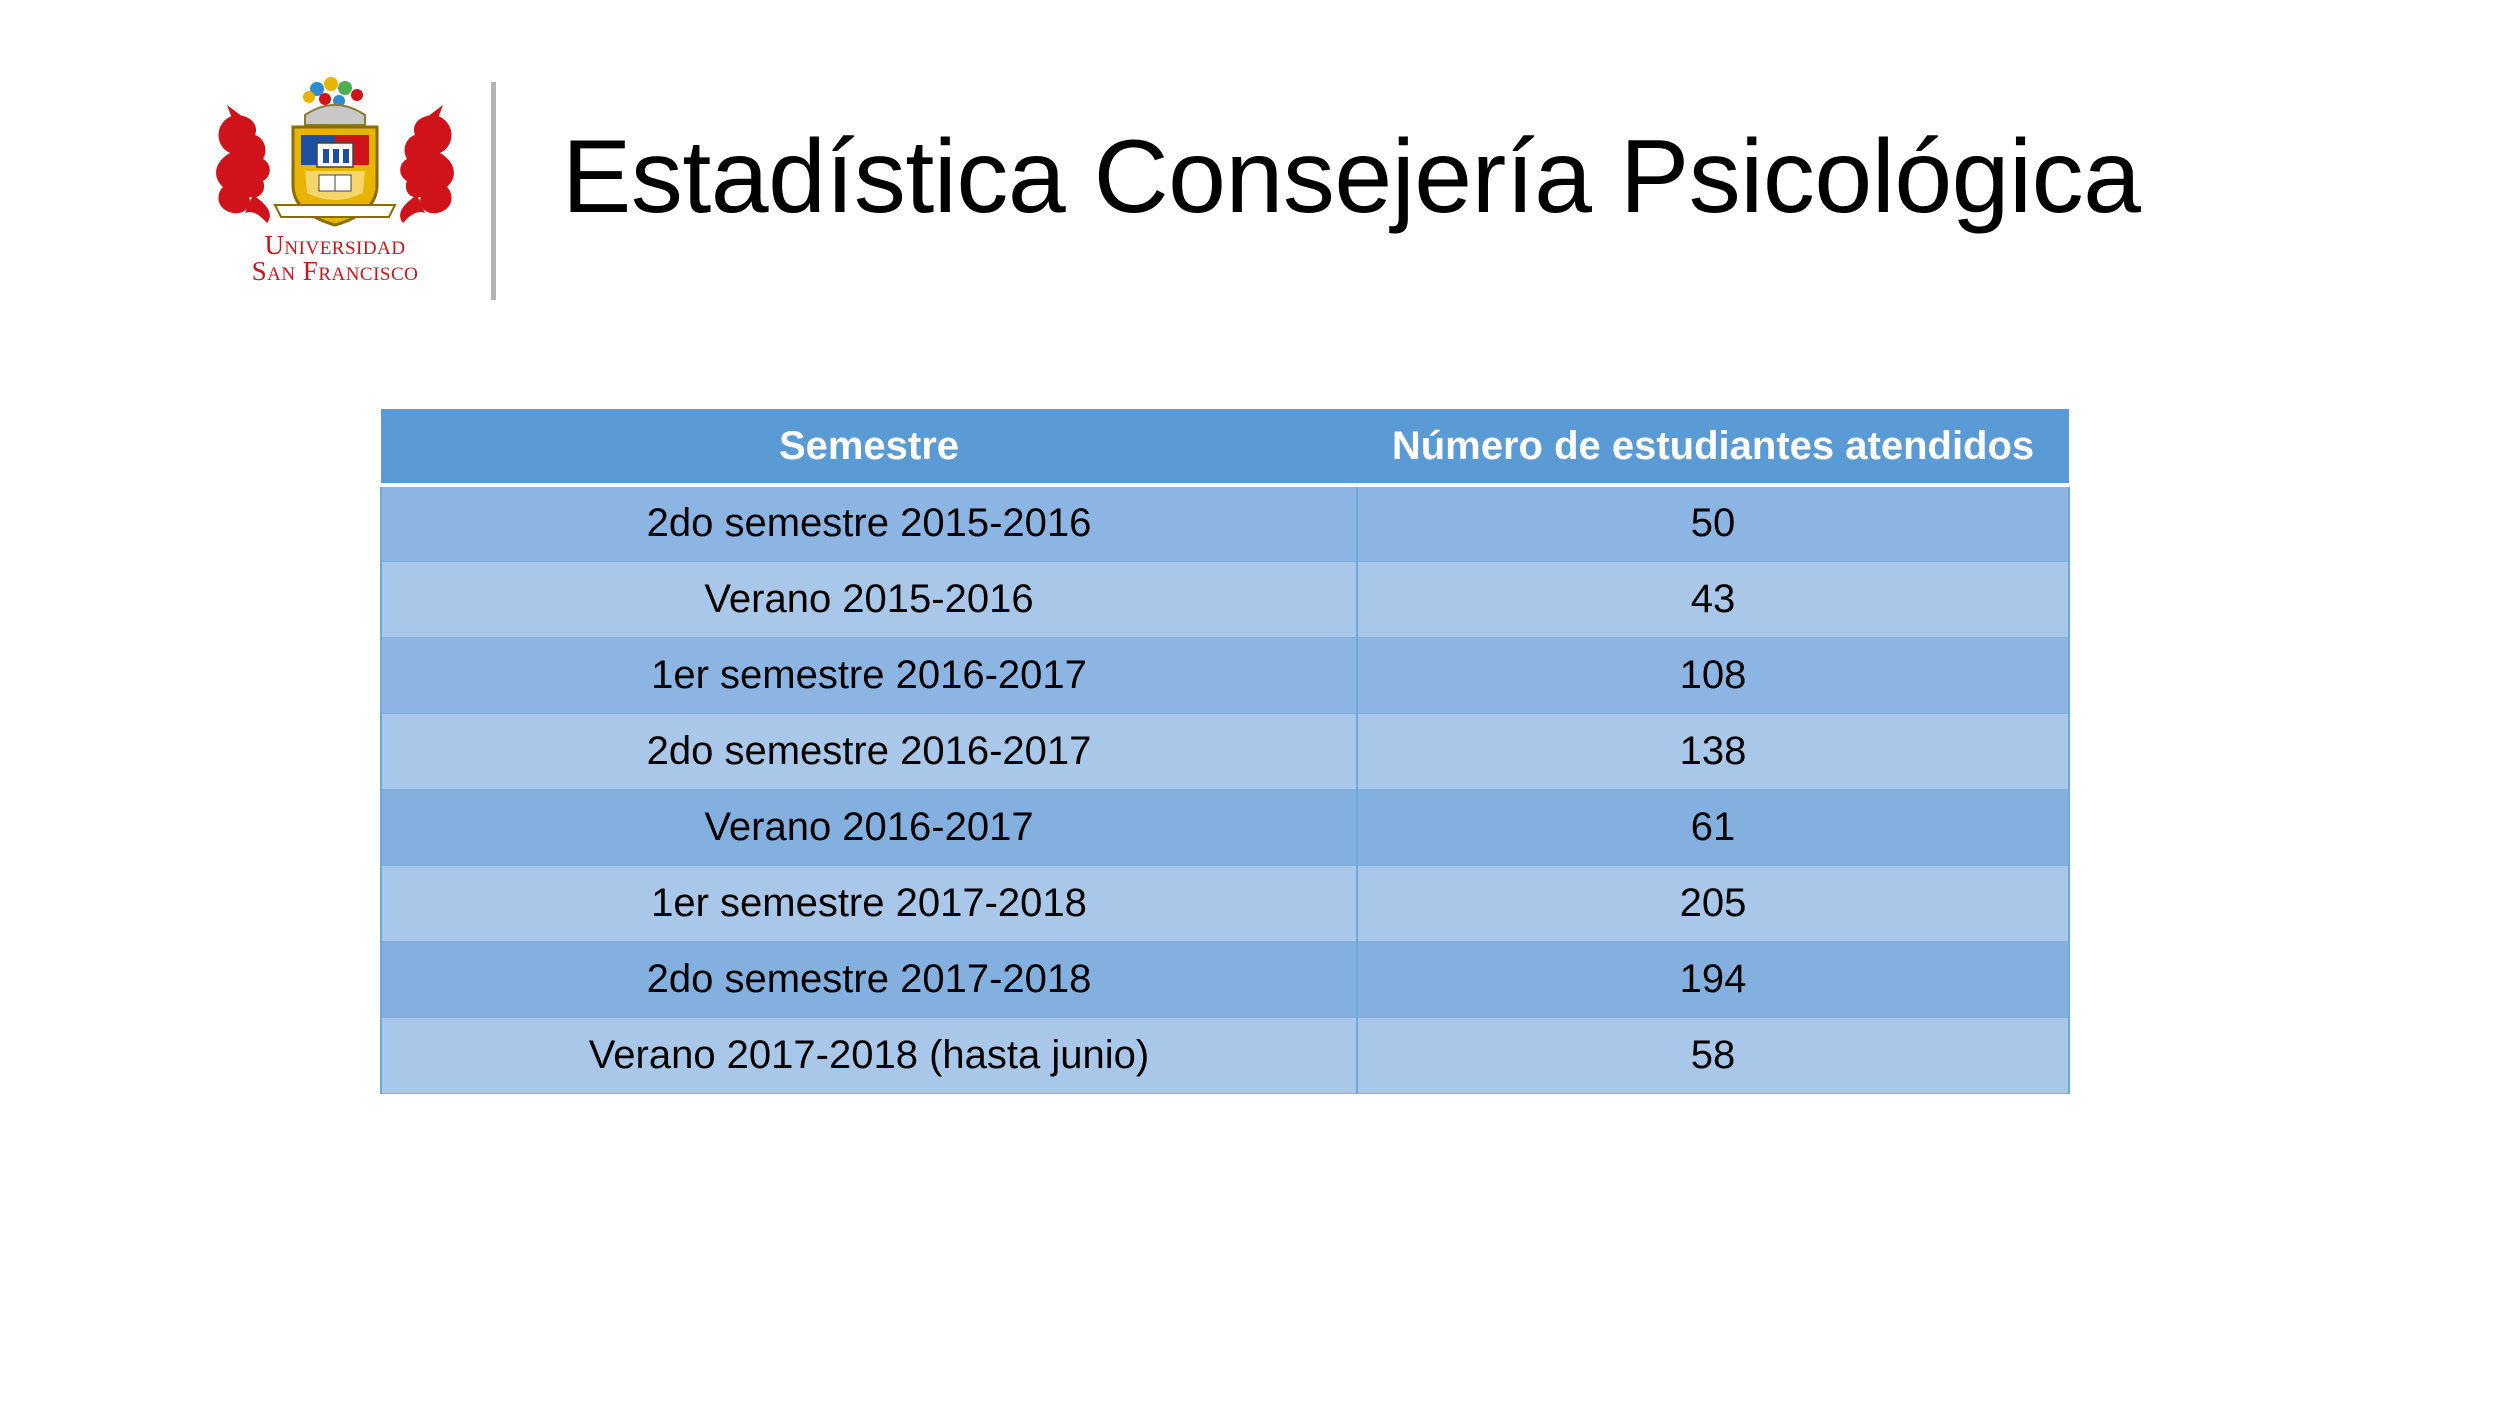  Describe the element at coordinates (869, 979) in the screenshot. I see `cell-semestre: 2do semestre 2017-2018` at that location.